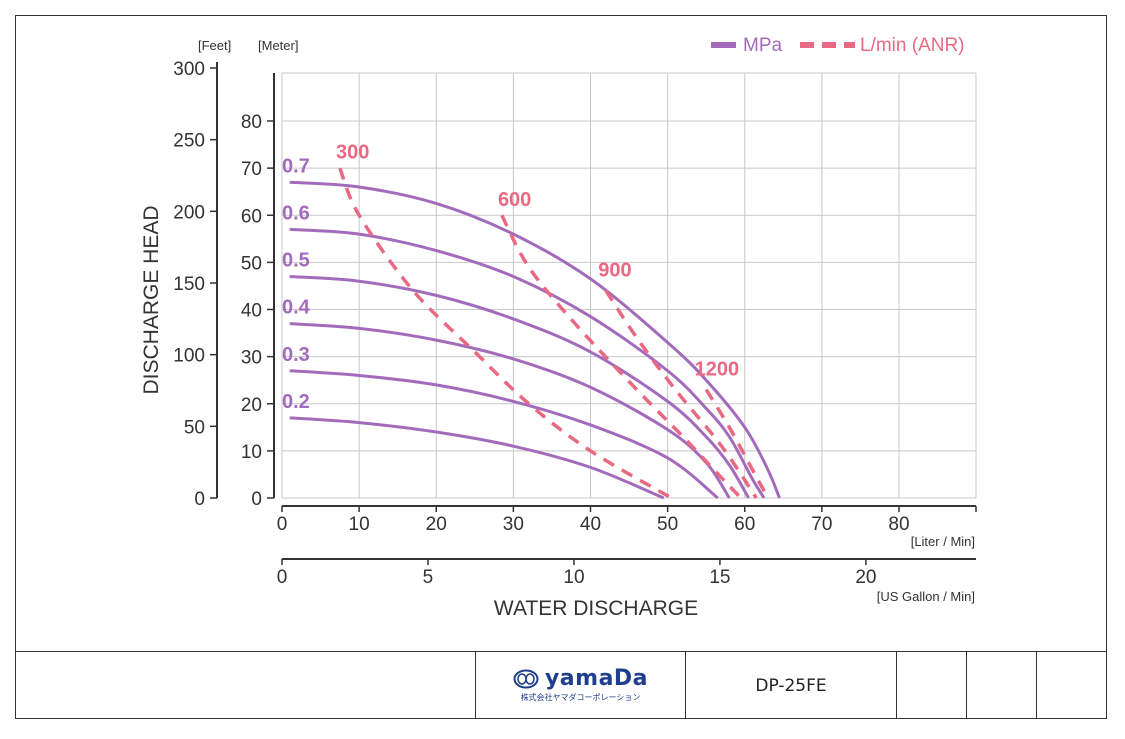 This screenshot has height=739, width=1125. I want to click on curve-labels: 0.7 0.6 0.5 0.4 0.3 0.2 300 600 900 1200, so click(510, 277).